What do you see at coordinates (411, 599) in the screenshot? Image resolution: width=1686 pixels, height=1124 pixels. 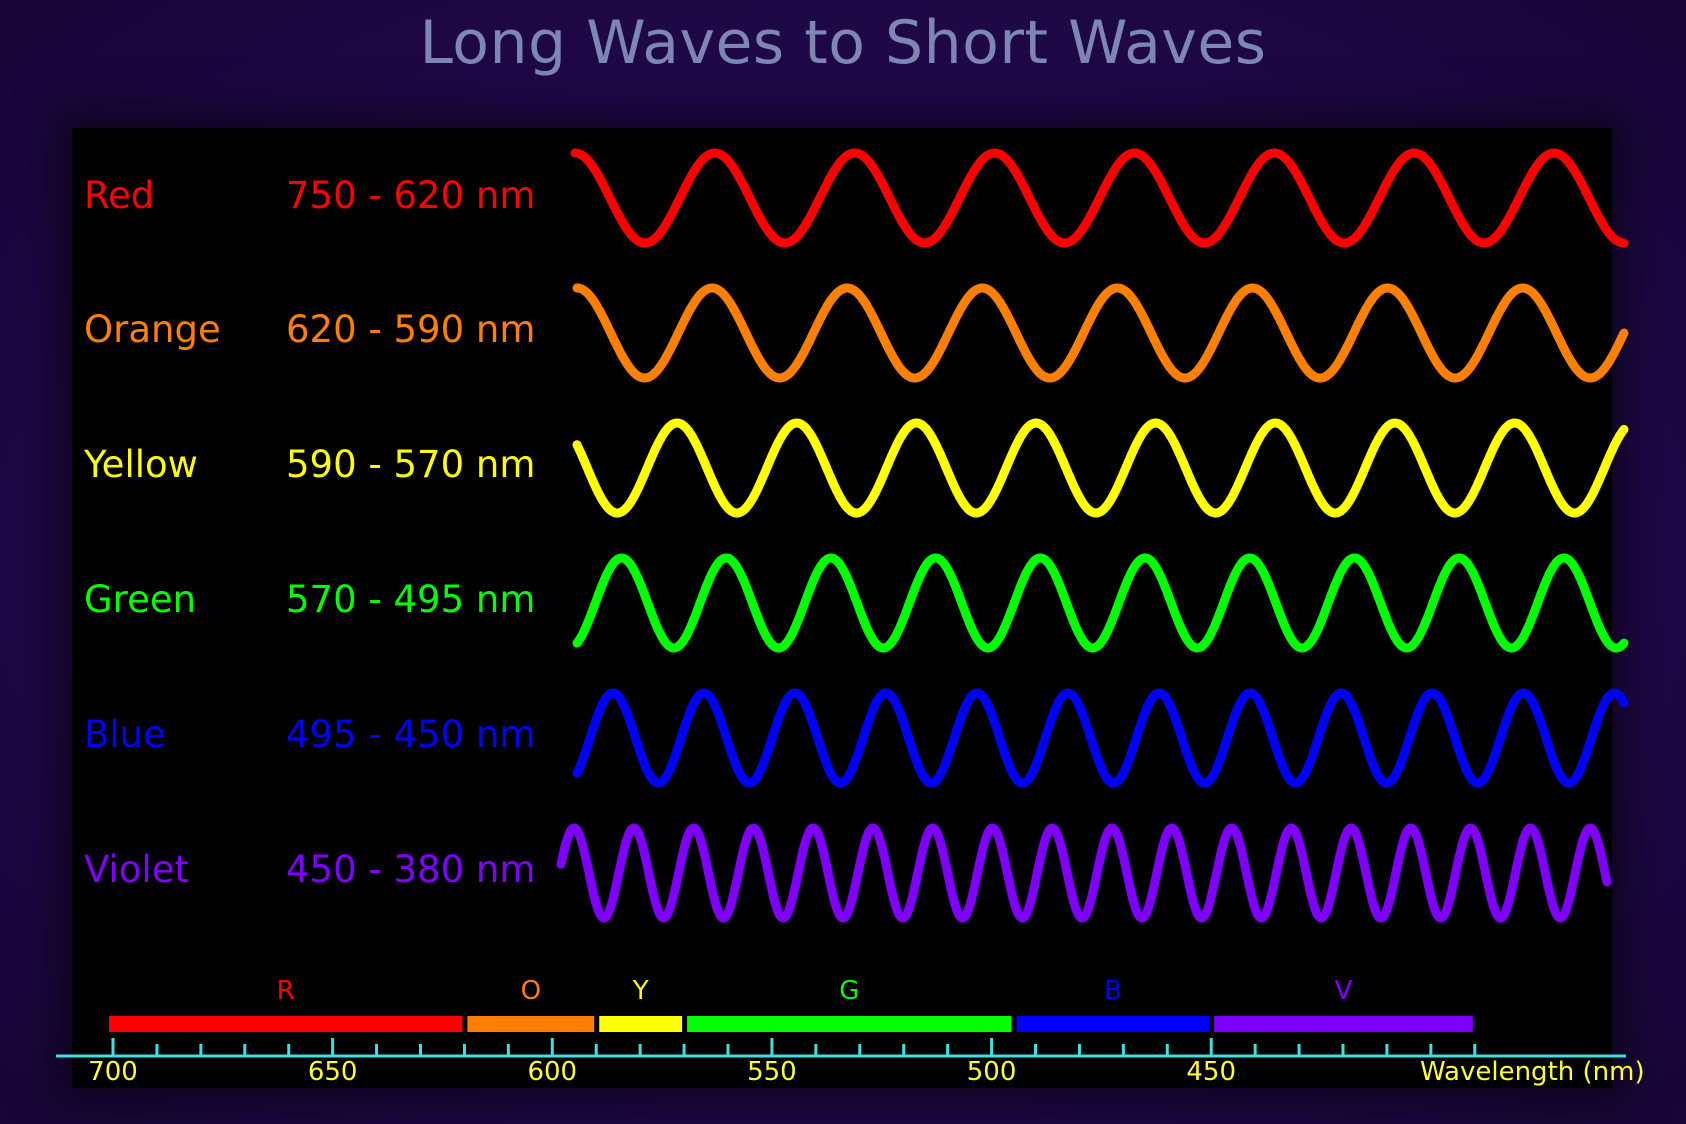 I see `row-range-green: 570 - 495 nm` at bounding box center [411, 599].